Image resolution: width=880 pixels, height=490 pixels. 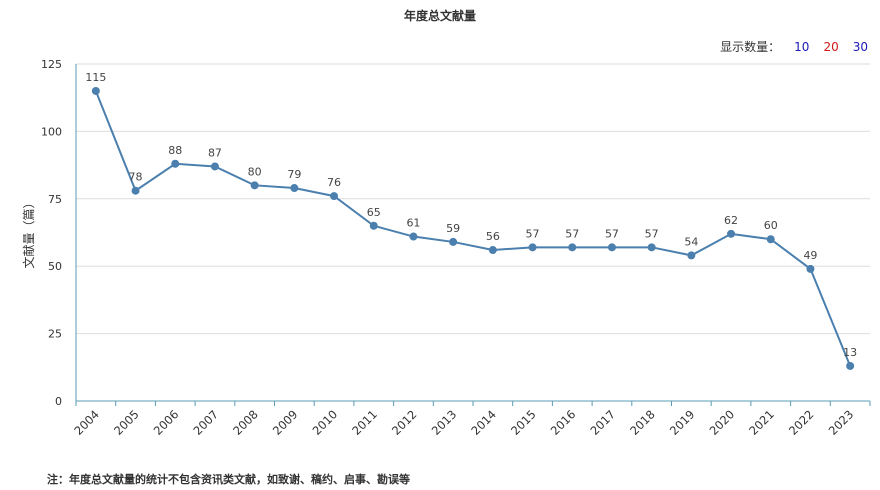 I want to click on data-label: 80, so click(x=255, y=171).